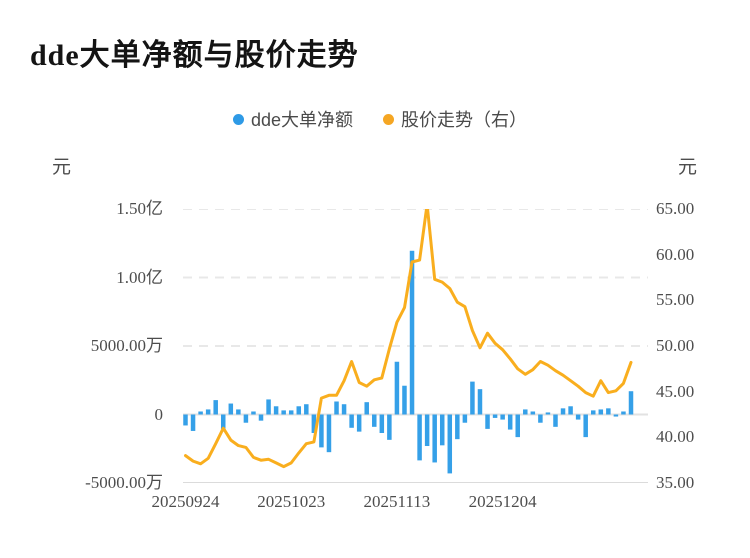 The image size is (750, 558). Describe the element at coordinates (675, 391) in the screenshot. I see `right-tick-label: 45.00` at that location.